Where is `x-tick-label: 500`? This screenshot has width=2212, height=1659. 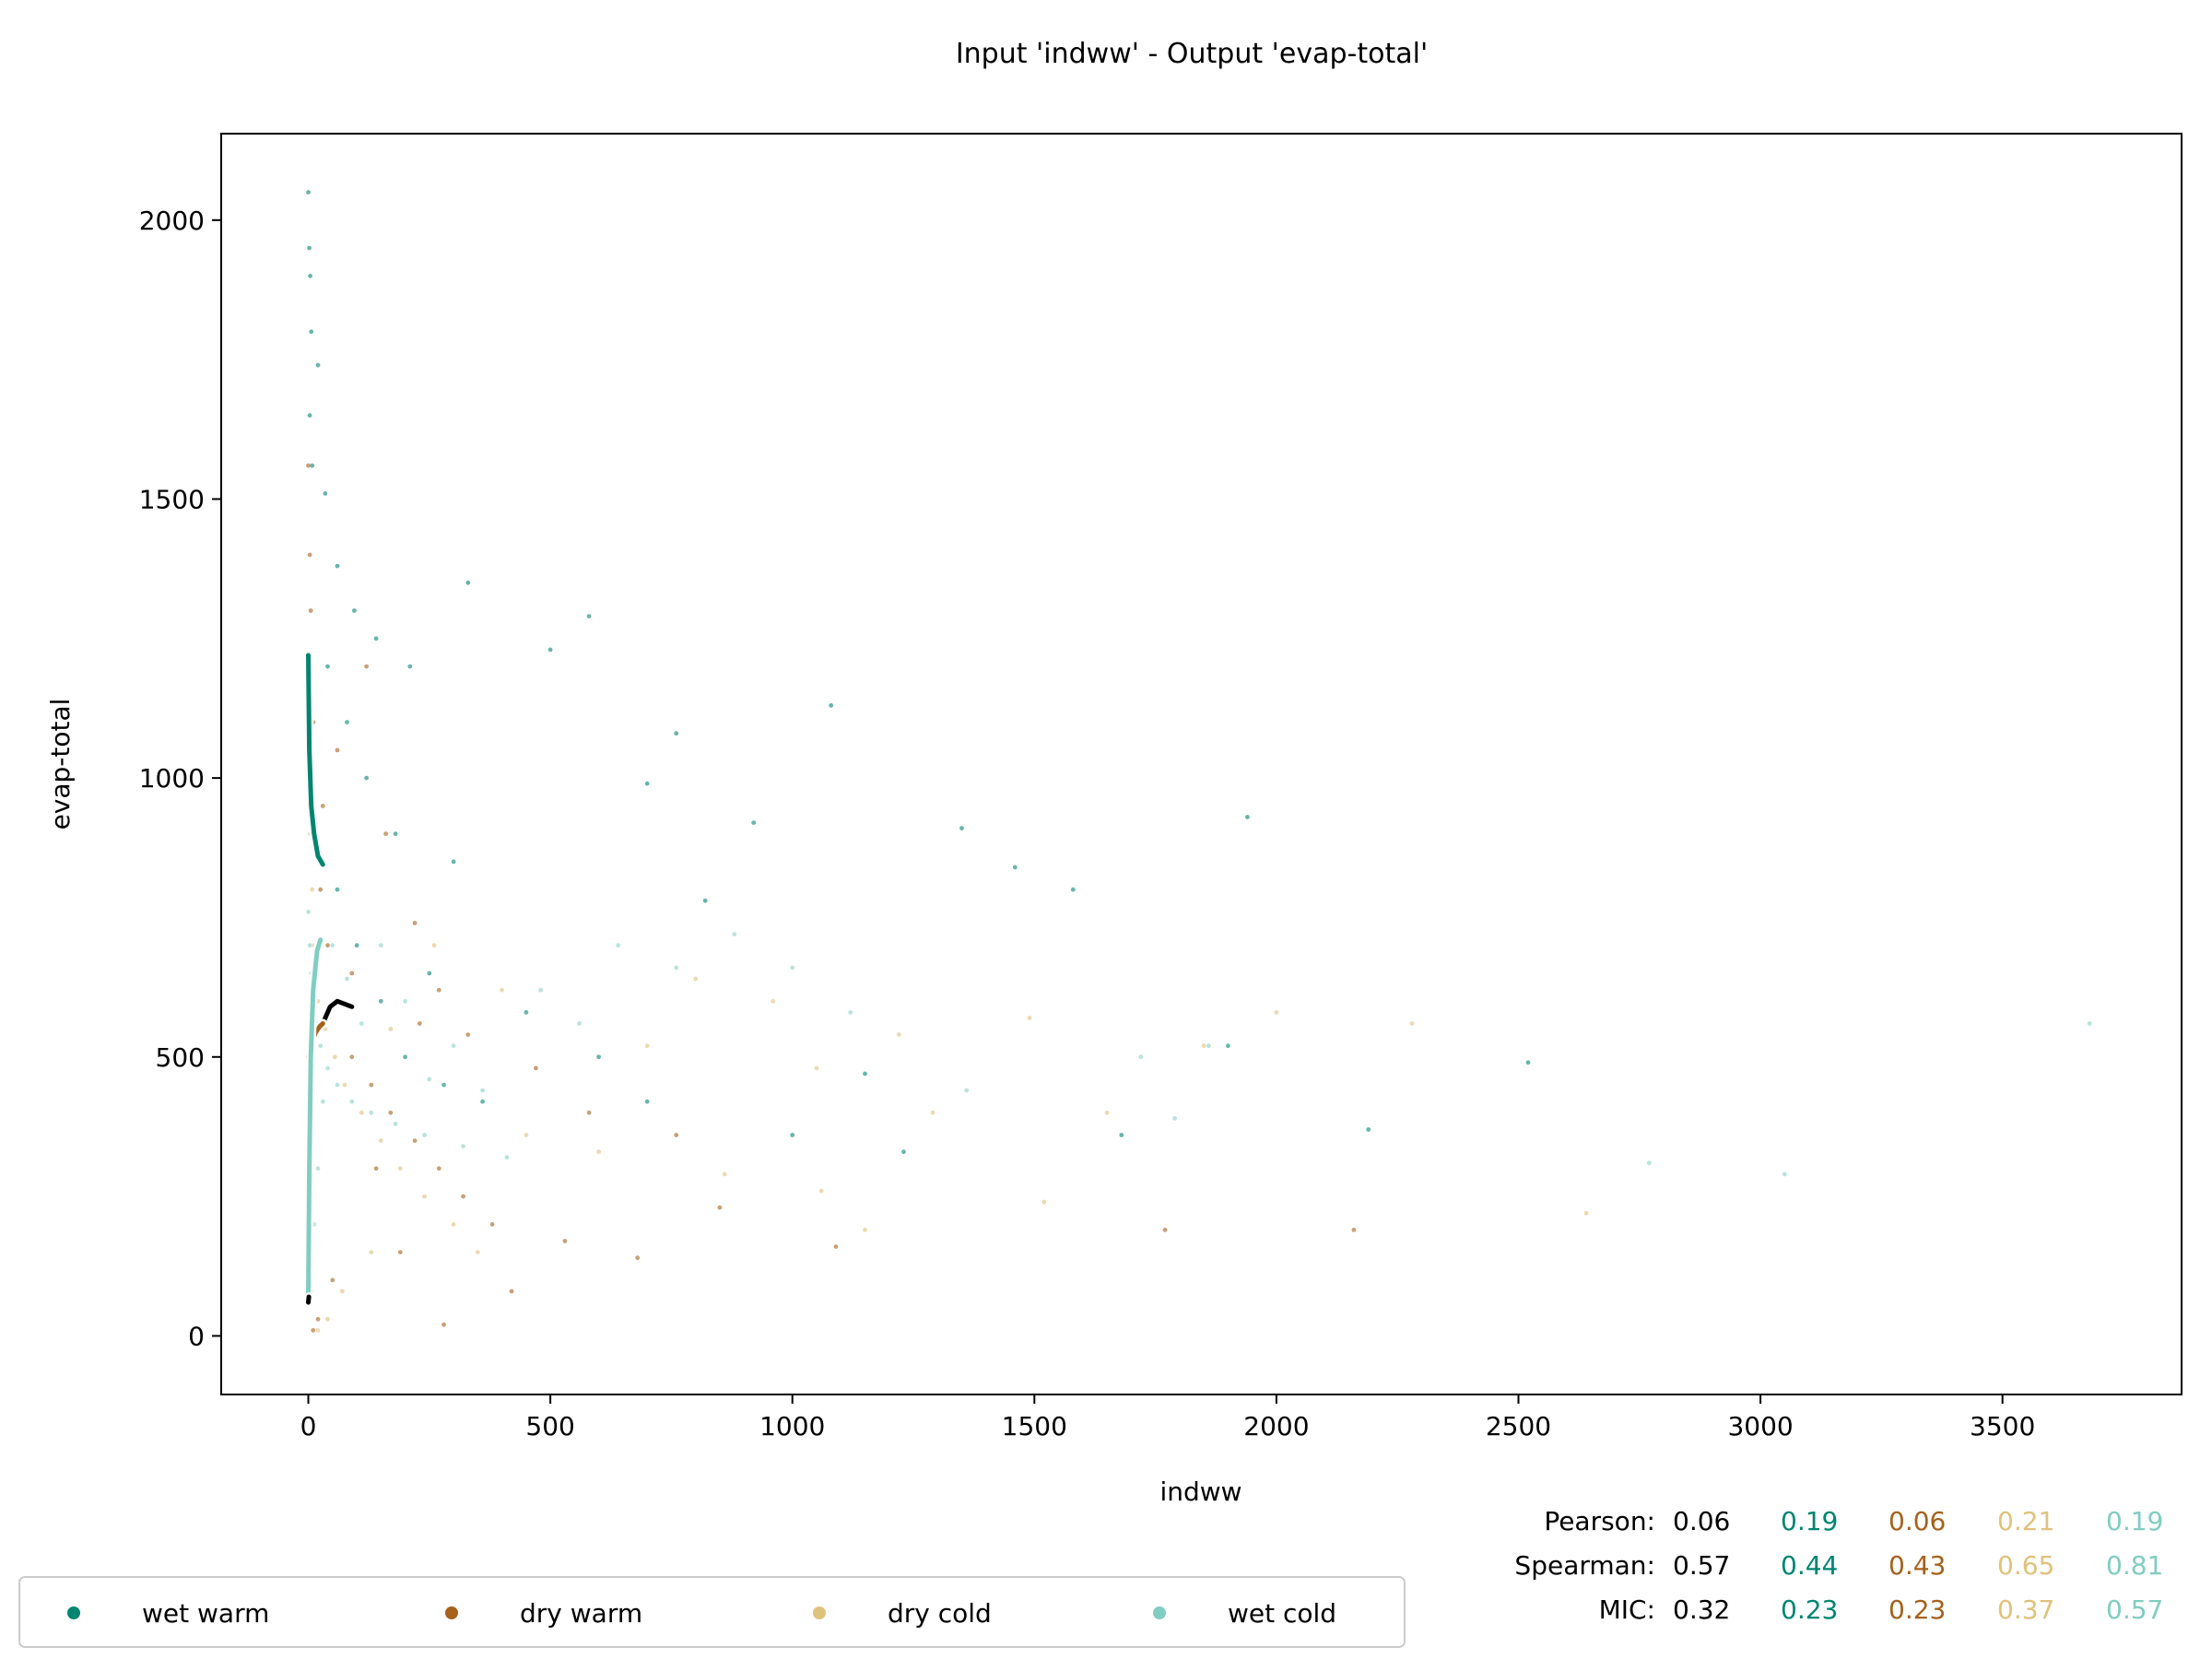 x-tick-label: 500 is located at coordinates (549, 1426).